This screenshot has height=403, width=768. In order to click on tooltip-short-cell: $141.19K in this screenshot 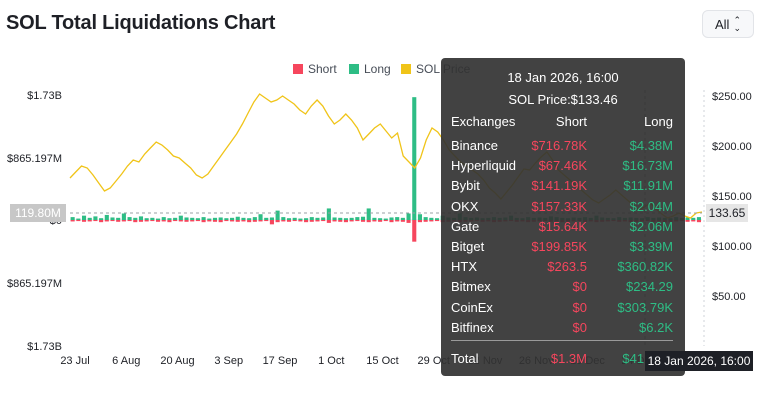, I will do `click(559, 186)`.